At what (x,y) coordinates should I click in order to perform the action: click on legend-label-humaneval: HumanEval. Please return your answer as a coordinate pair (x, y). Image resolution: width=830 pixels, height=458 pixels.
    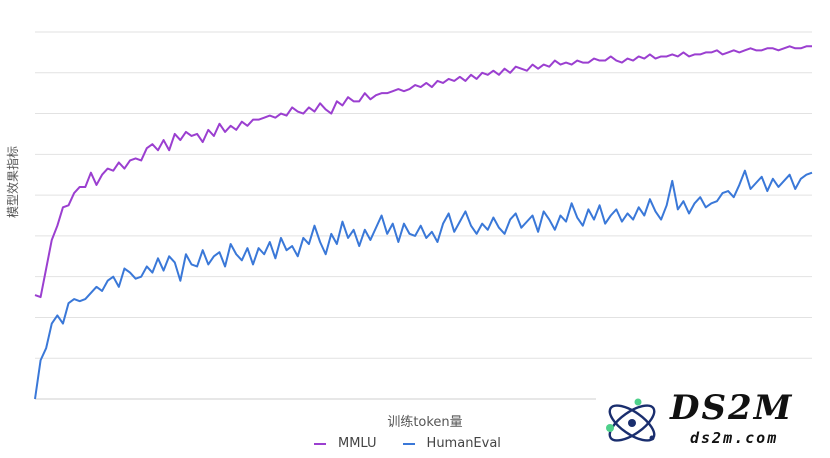
    Looking at the image, I should click on (463, 443).